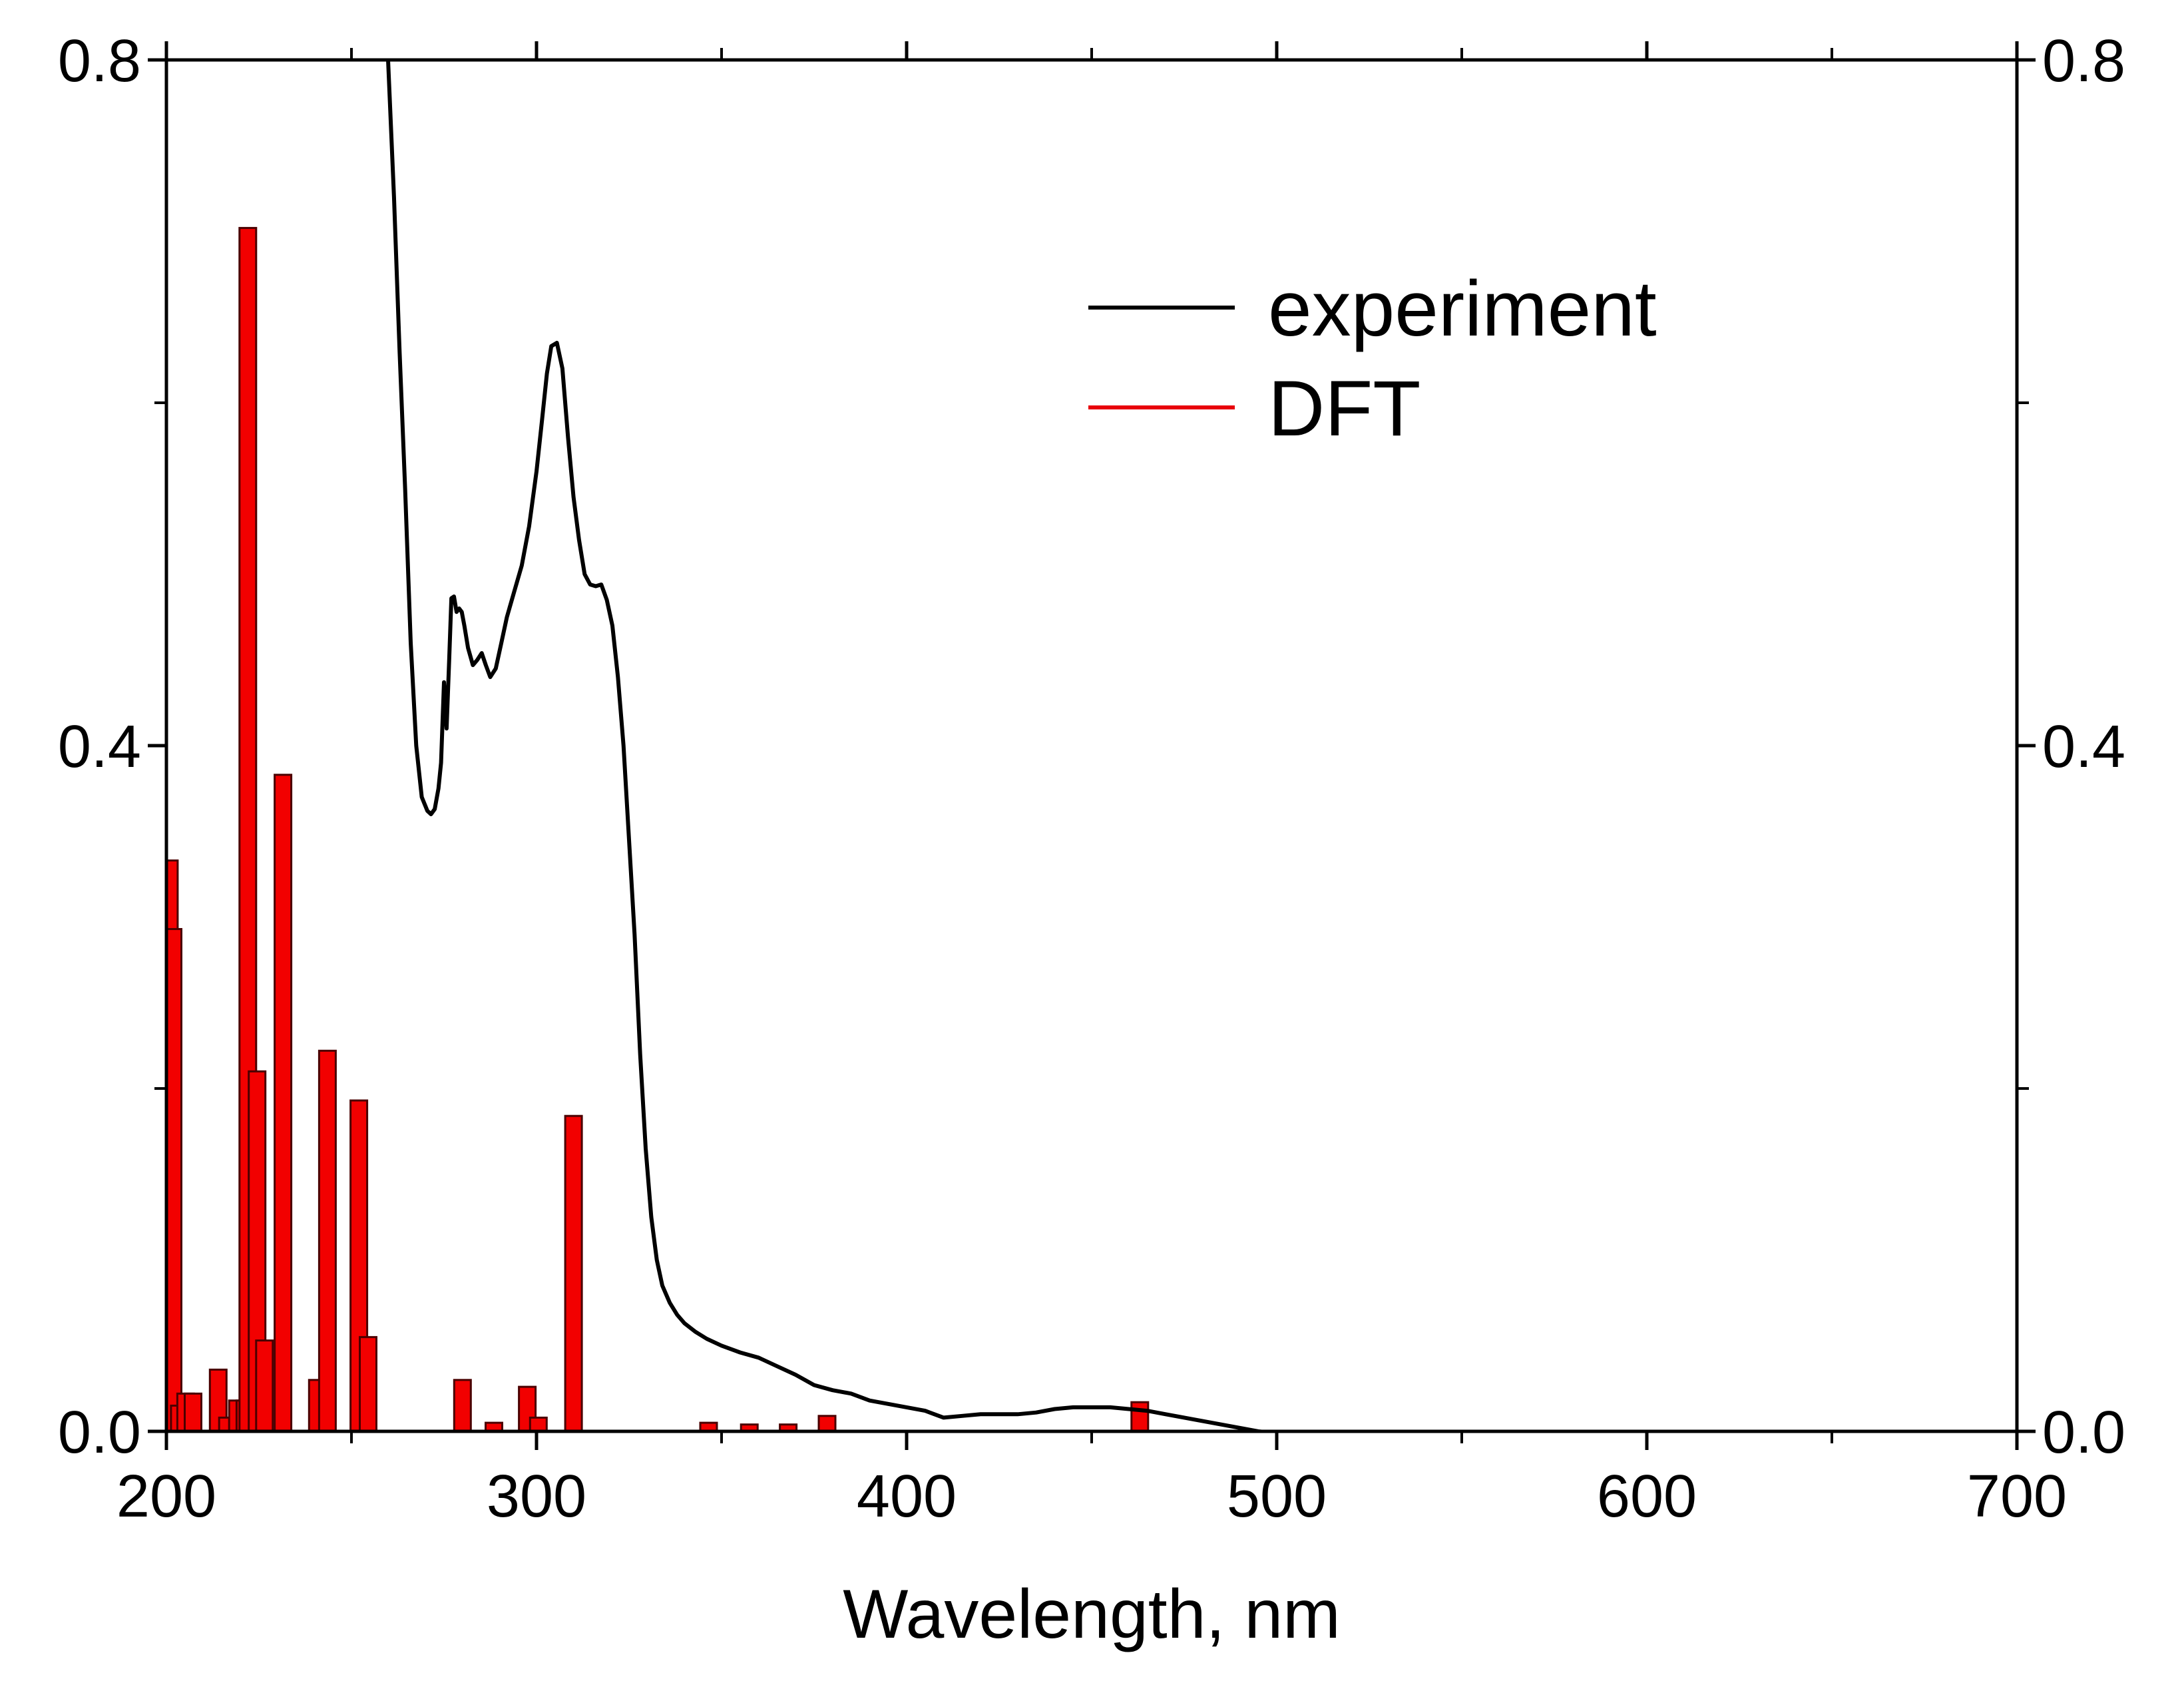 The height and width of the screenshot is (1683, 2184). Describe the element at coordinates (2083, 747) in the screenshot. I see `y-tick-label-right: 0.4` at that location.